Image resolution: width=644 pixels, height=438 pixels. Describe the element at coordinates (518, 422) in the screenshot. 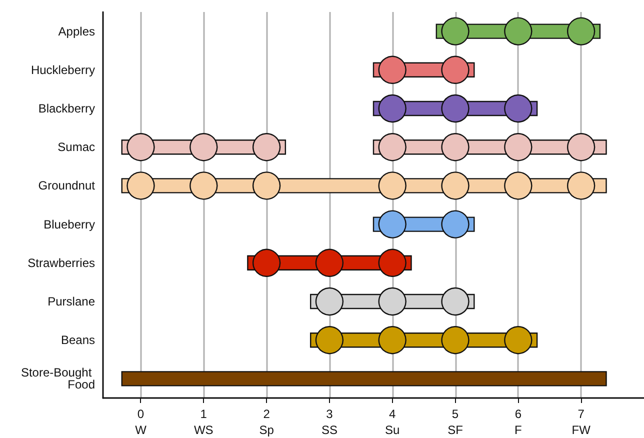

I see `x-tick-label: 6 F` at that location.